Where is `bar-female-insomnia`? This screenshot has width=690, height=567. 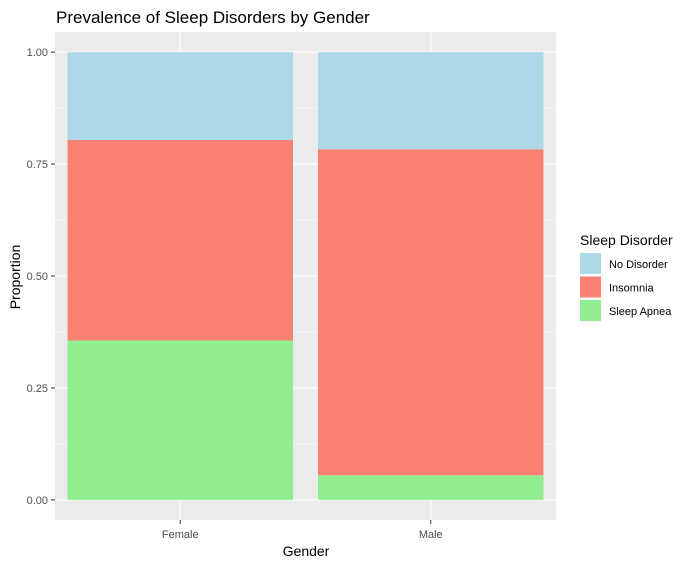
bar-female-insomnia is located at coordinates (180, 240).